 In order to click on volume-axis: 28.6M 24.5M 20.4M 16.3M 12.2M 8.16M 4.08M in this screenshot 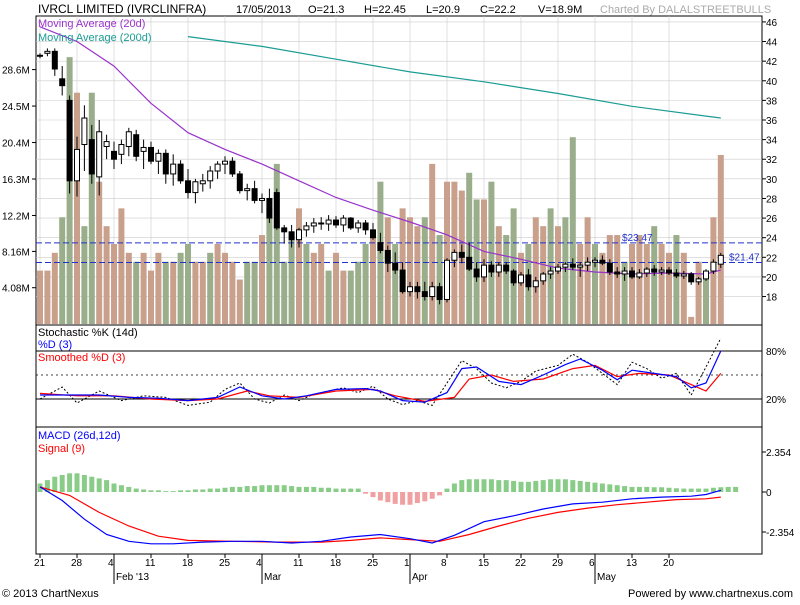, I will do `click(19, 180)`.